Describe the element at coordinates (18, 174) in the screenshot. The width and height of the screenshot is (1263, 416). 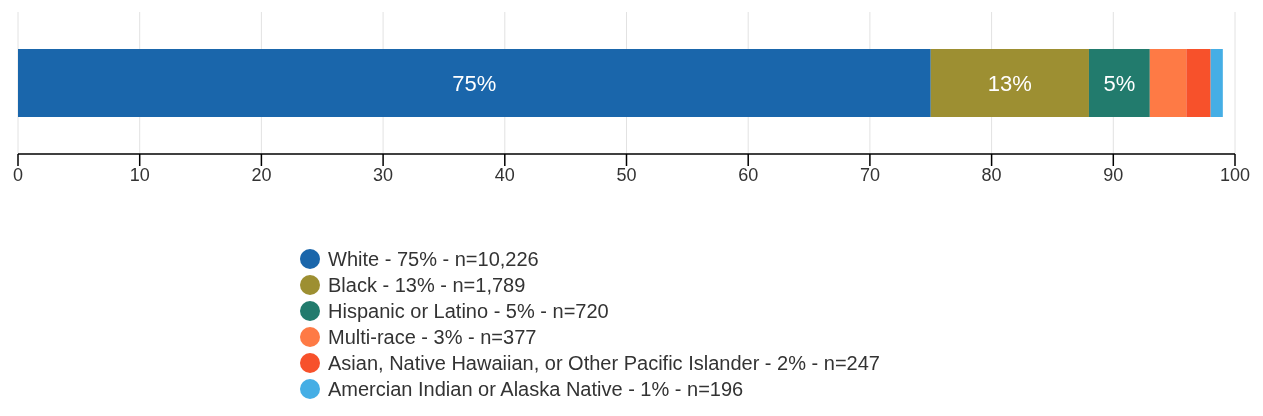
I see `x-tick-label: 0` at that location.